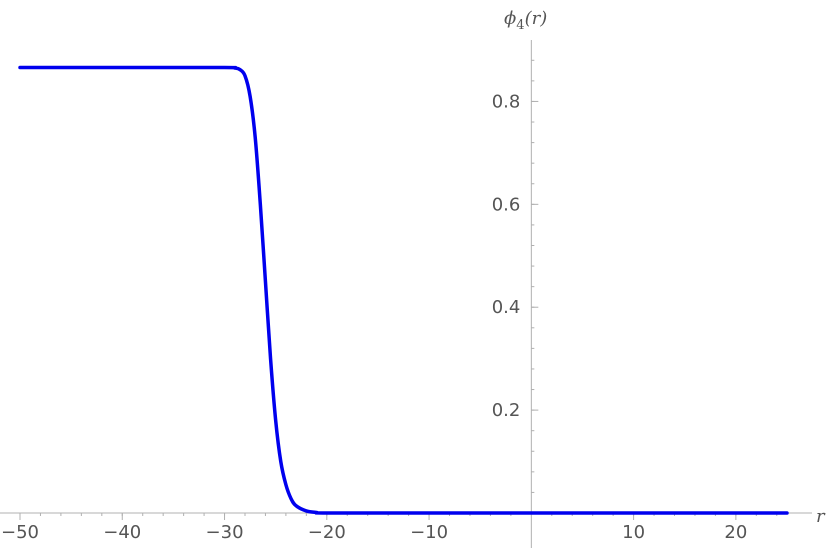 The width and height of the screenshot is (830, 548). What do you see at coordinates (520, 25) in the screenshot?
I see `y-axis-label-sub: 4` at bounding box center [520, 25].